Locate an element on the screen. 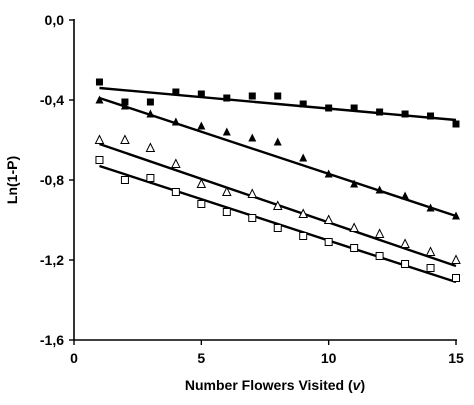 The image size is (474, 405). y-axis-label: Ln(1-P) is located at coordinates (12, 180).